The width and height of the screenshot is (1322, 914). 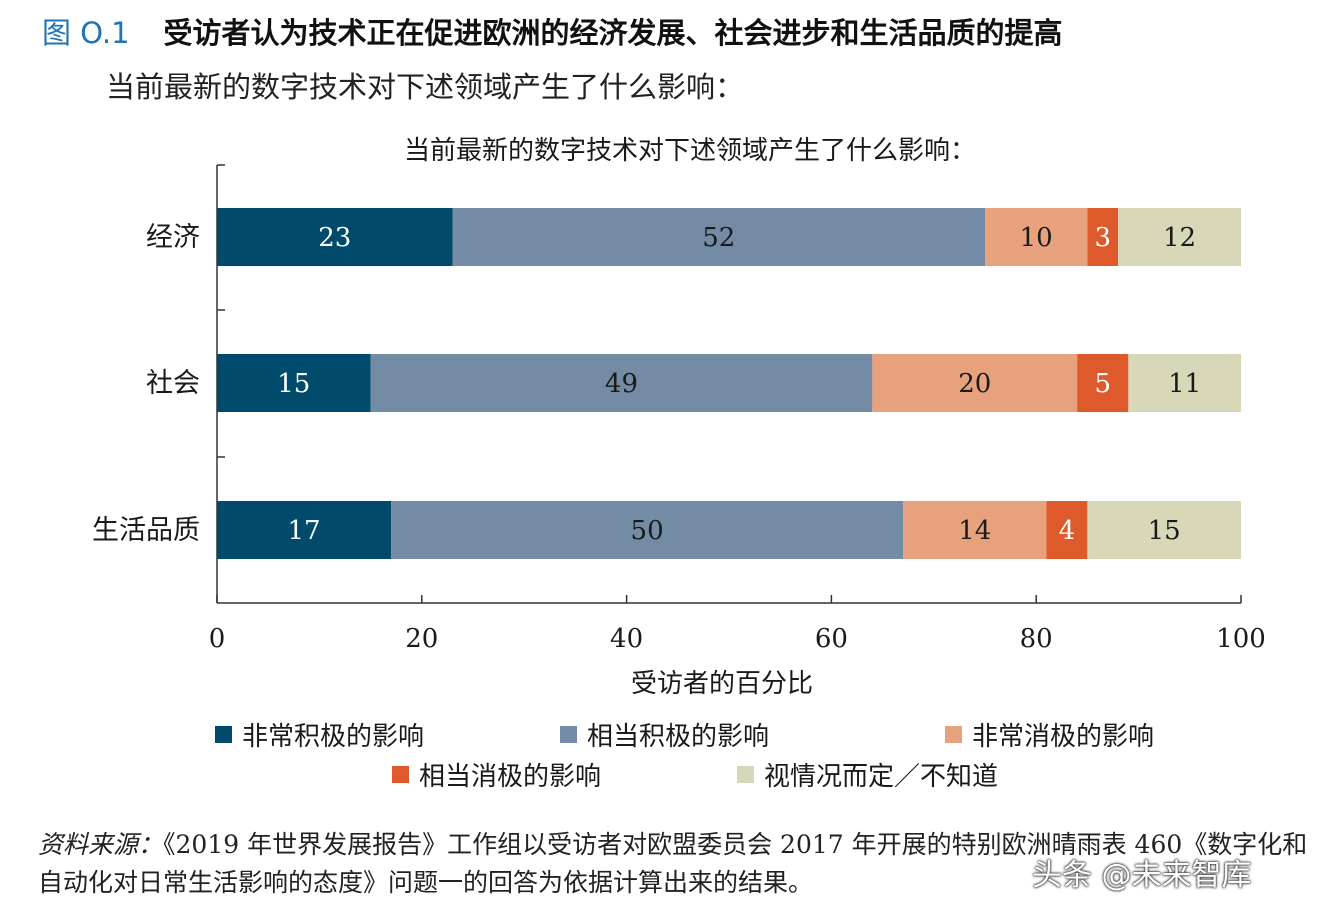 I want to click on legend-item: 非常消极的影响, so click(x=1049, y=734).